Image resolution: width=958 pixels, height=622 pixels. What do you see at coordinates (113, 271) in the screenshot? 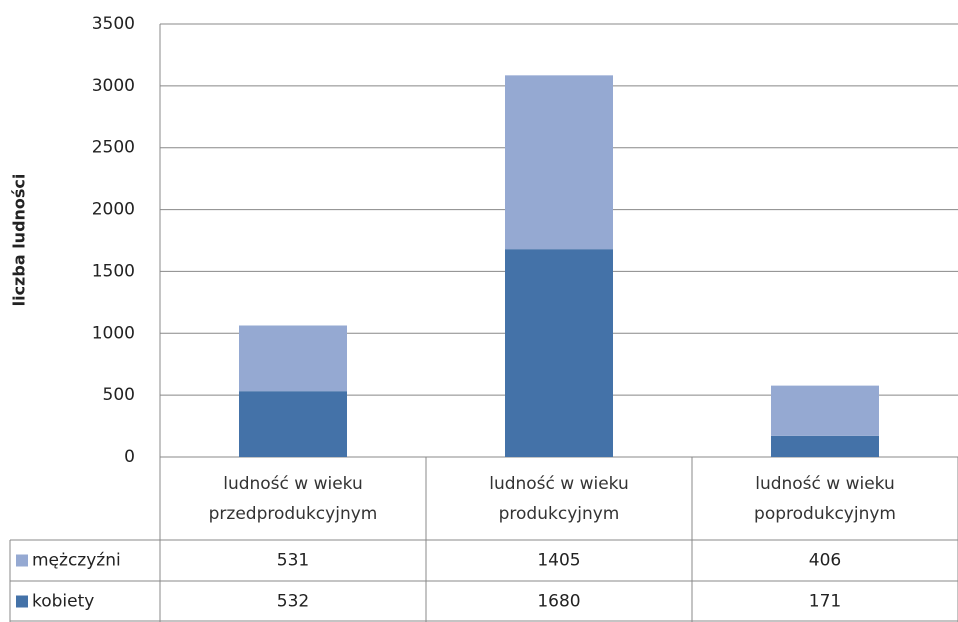
I see `y-tick-label: 1500` at bounding box center [113, 271].